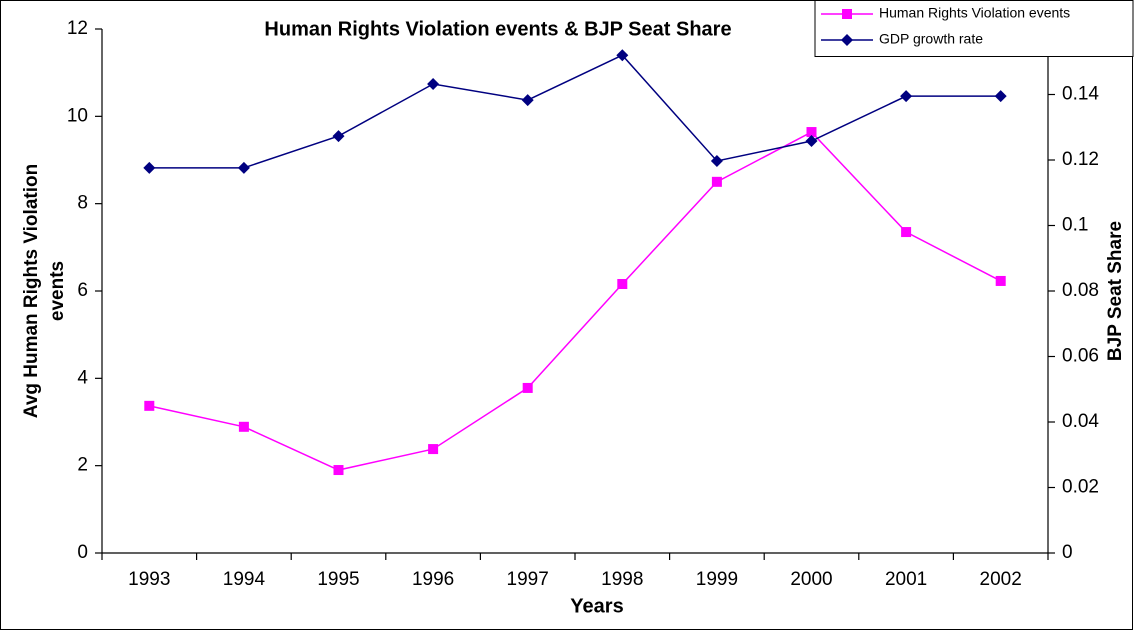 The image size is (1134, 631). What do you see at coordinates (57, 291) in the screenshot?
I see `y-axis-label-line: events` at bounding box center [57, 291].